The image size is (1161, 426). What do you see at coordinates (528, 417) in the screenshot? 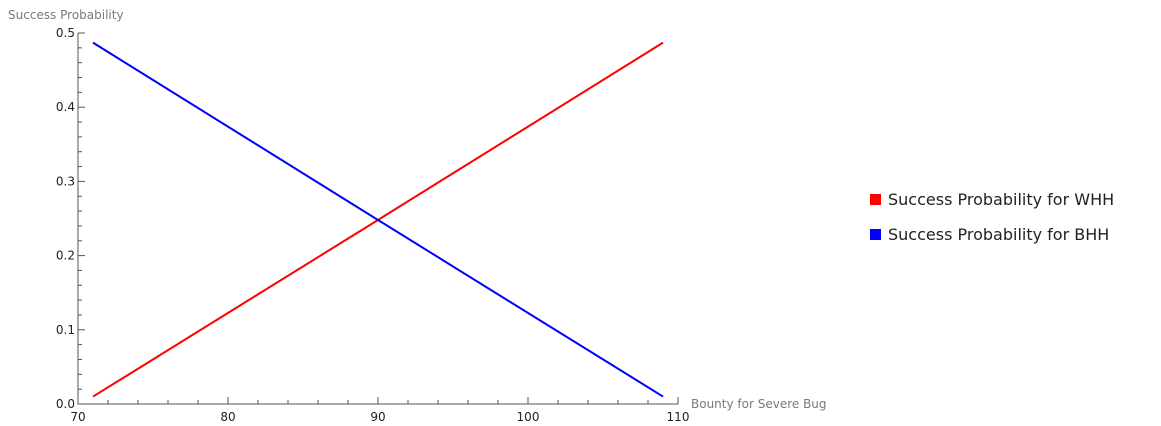
I see `x-tick-label: 100` at bounding box center [528, 417].